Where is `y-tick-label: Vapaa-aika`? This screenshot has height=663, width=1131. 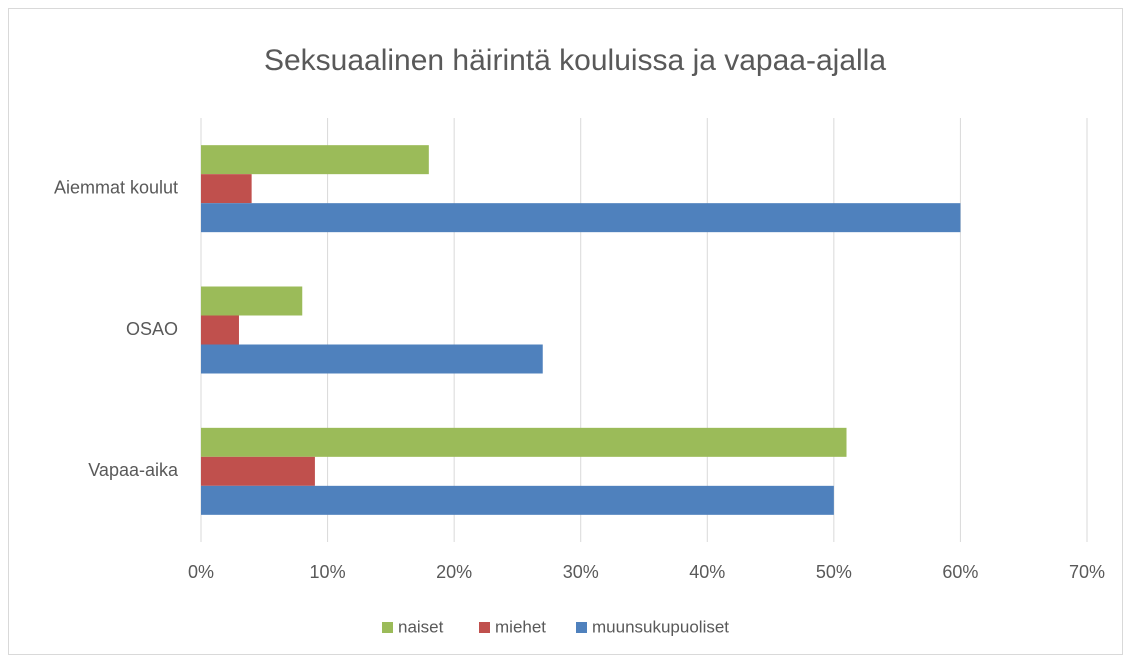
y-tick-label: Vapaa-aika is located at coordinates (133, 470).